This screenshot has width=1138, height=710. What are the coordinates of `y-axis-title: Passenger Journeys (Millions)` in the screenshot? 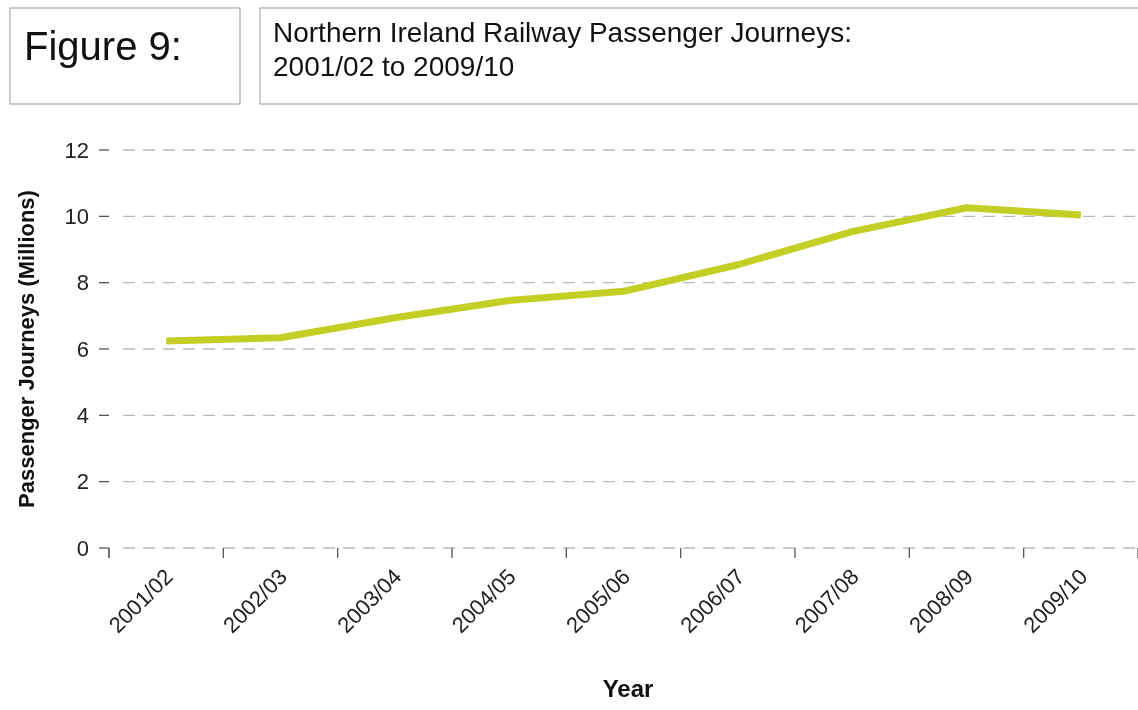 It's located at (26, 349).